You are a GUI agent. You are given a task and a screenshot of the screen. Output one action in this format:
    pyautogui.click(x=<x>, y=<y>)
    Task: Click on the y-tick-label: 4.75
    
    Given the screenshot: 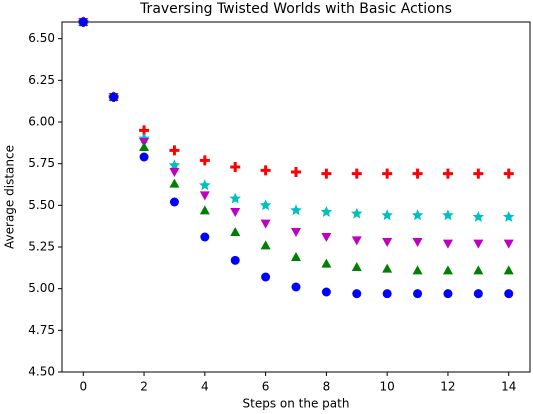 What is the action you would take?
    pyautogui.click(x=41, y=330)
    